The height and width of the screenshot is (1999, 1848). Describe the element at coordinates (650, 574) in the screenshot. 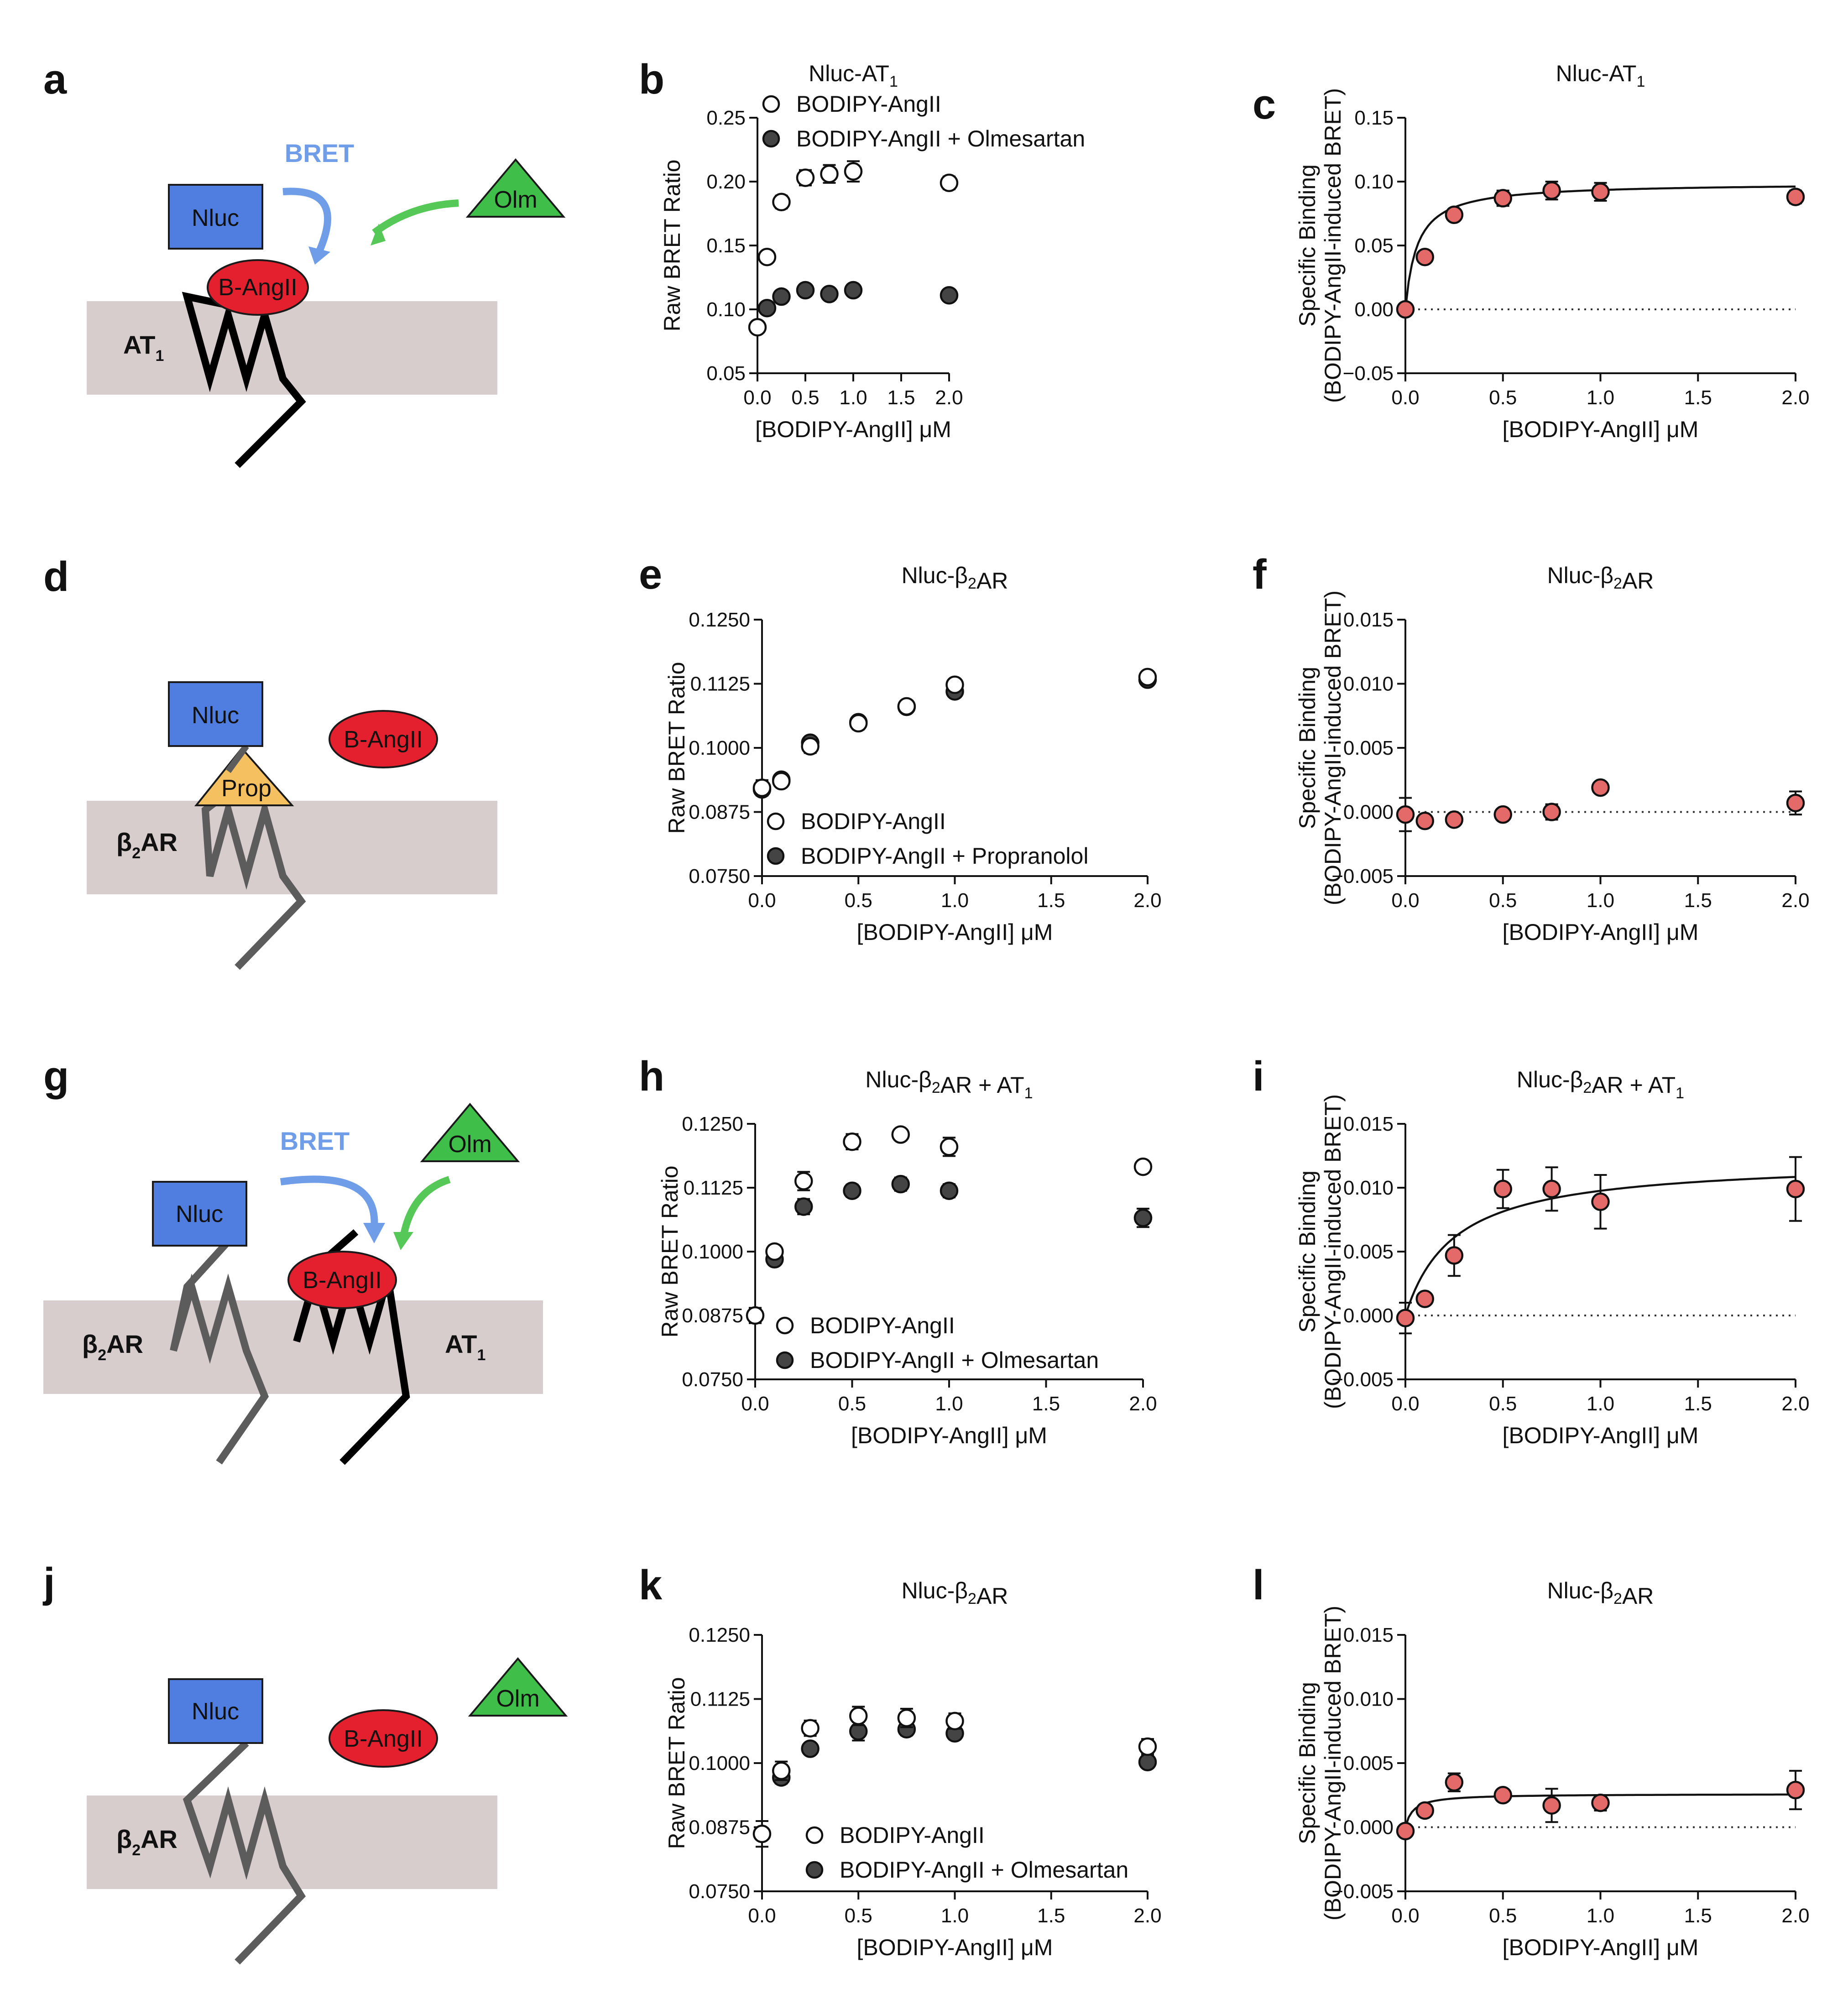

I see `panel-letter-e: e` at that location.